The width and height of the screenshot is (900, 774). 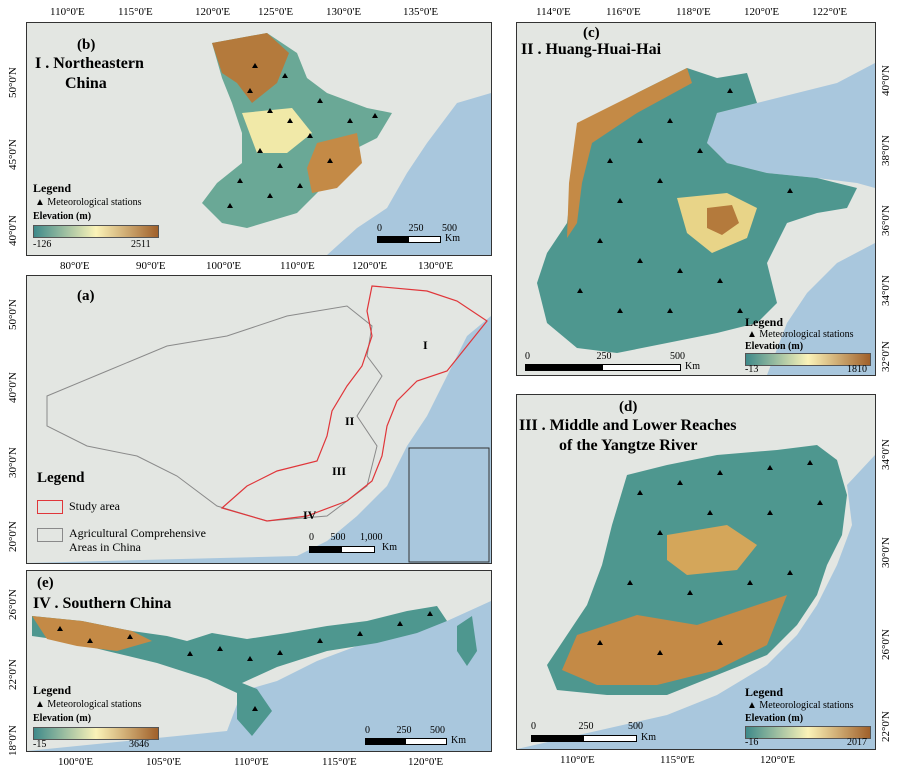 I want to click on station-markers, so click(x=710, y=557).